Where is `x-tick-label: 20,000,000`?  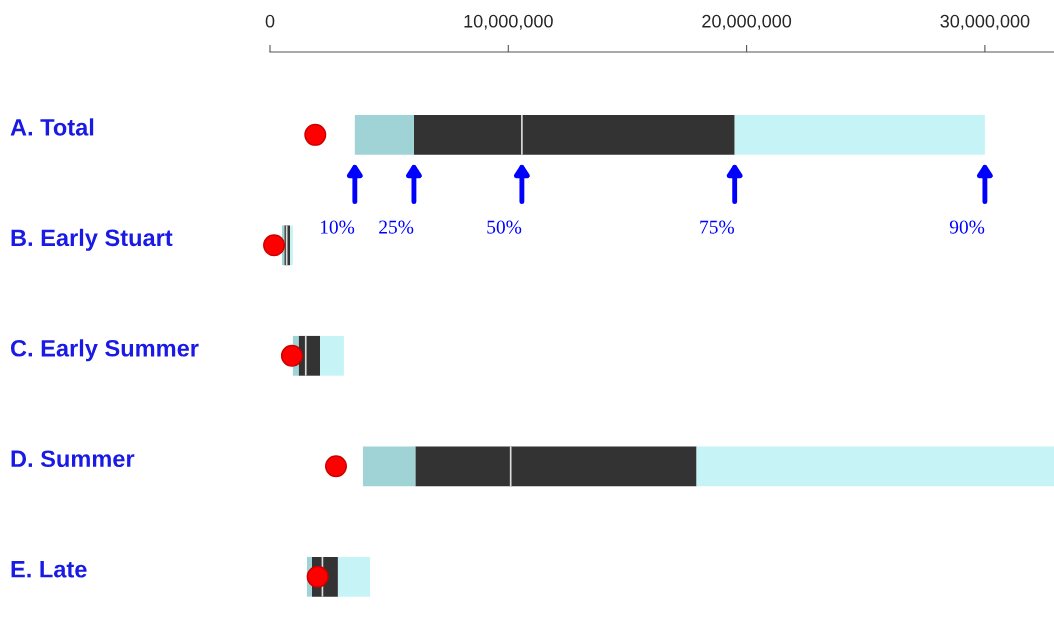
x-tick-label: 20,000,000 is located at coordinates (747, 22).